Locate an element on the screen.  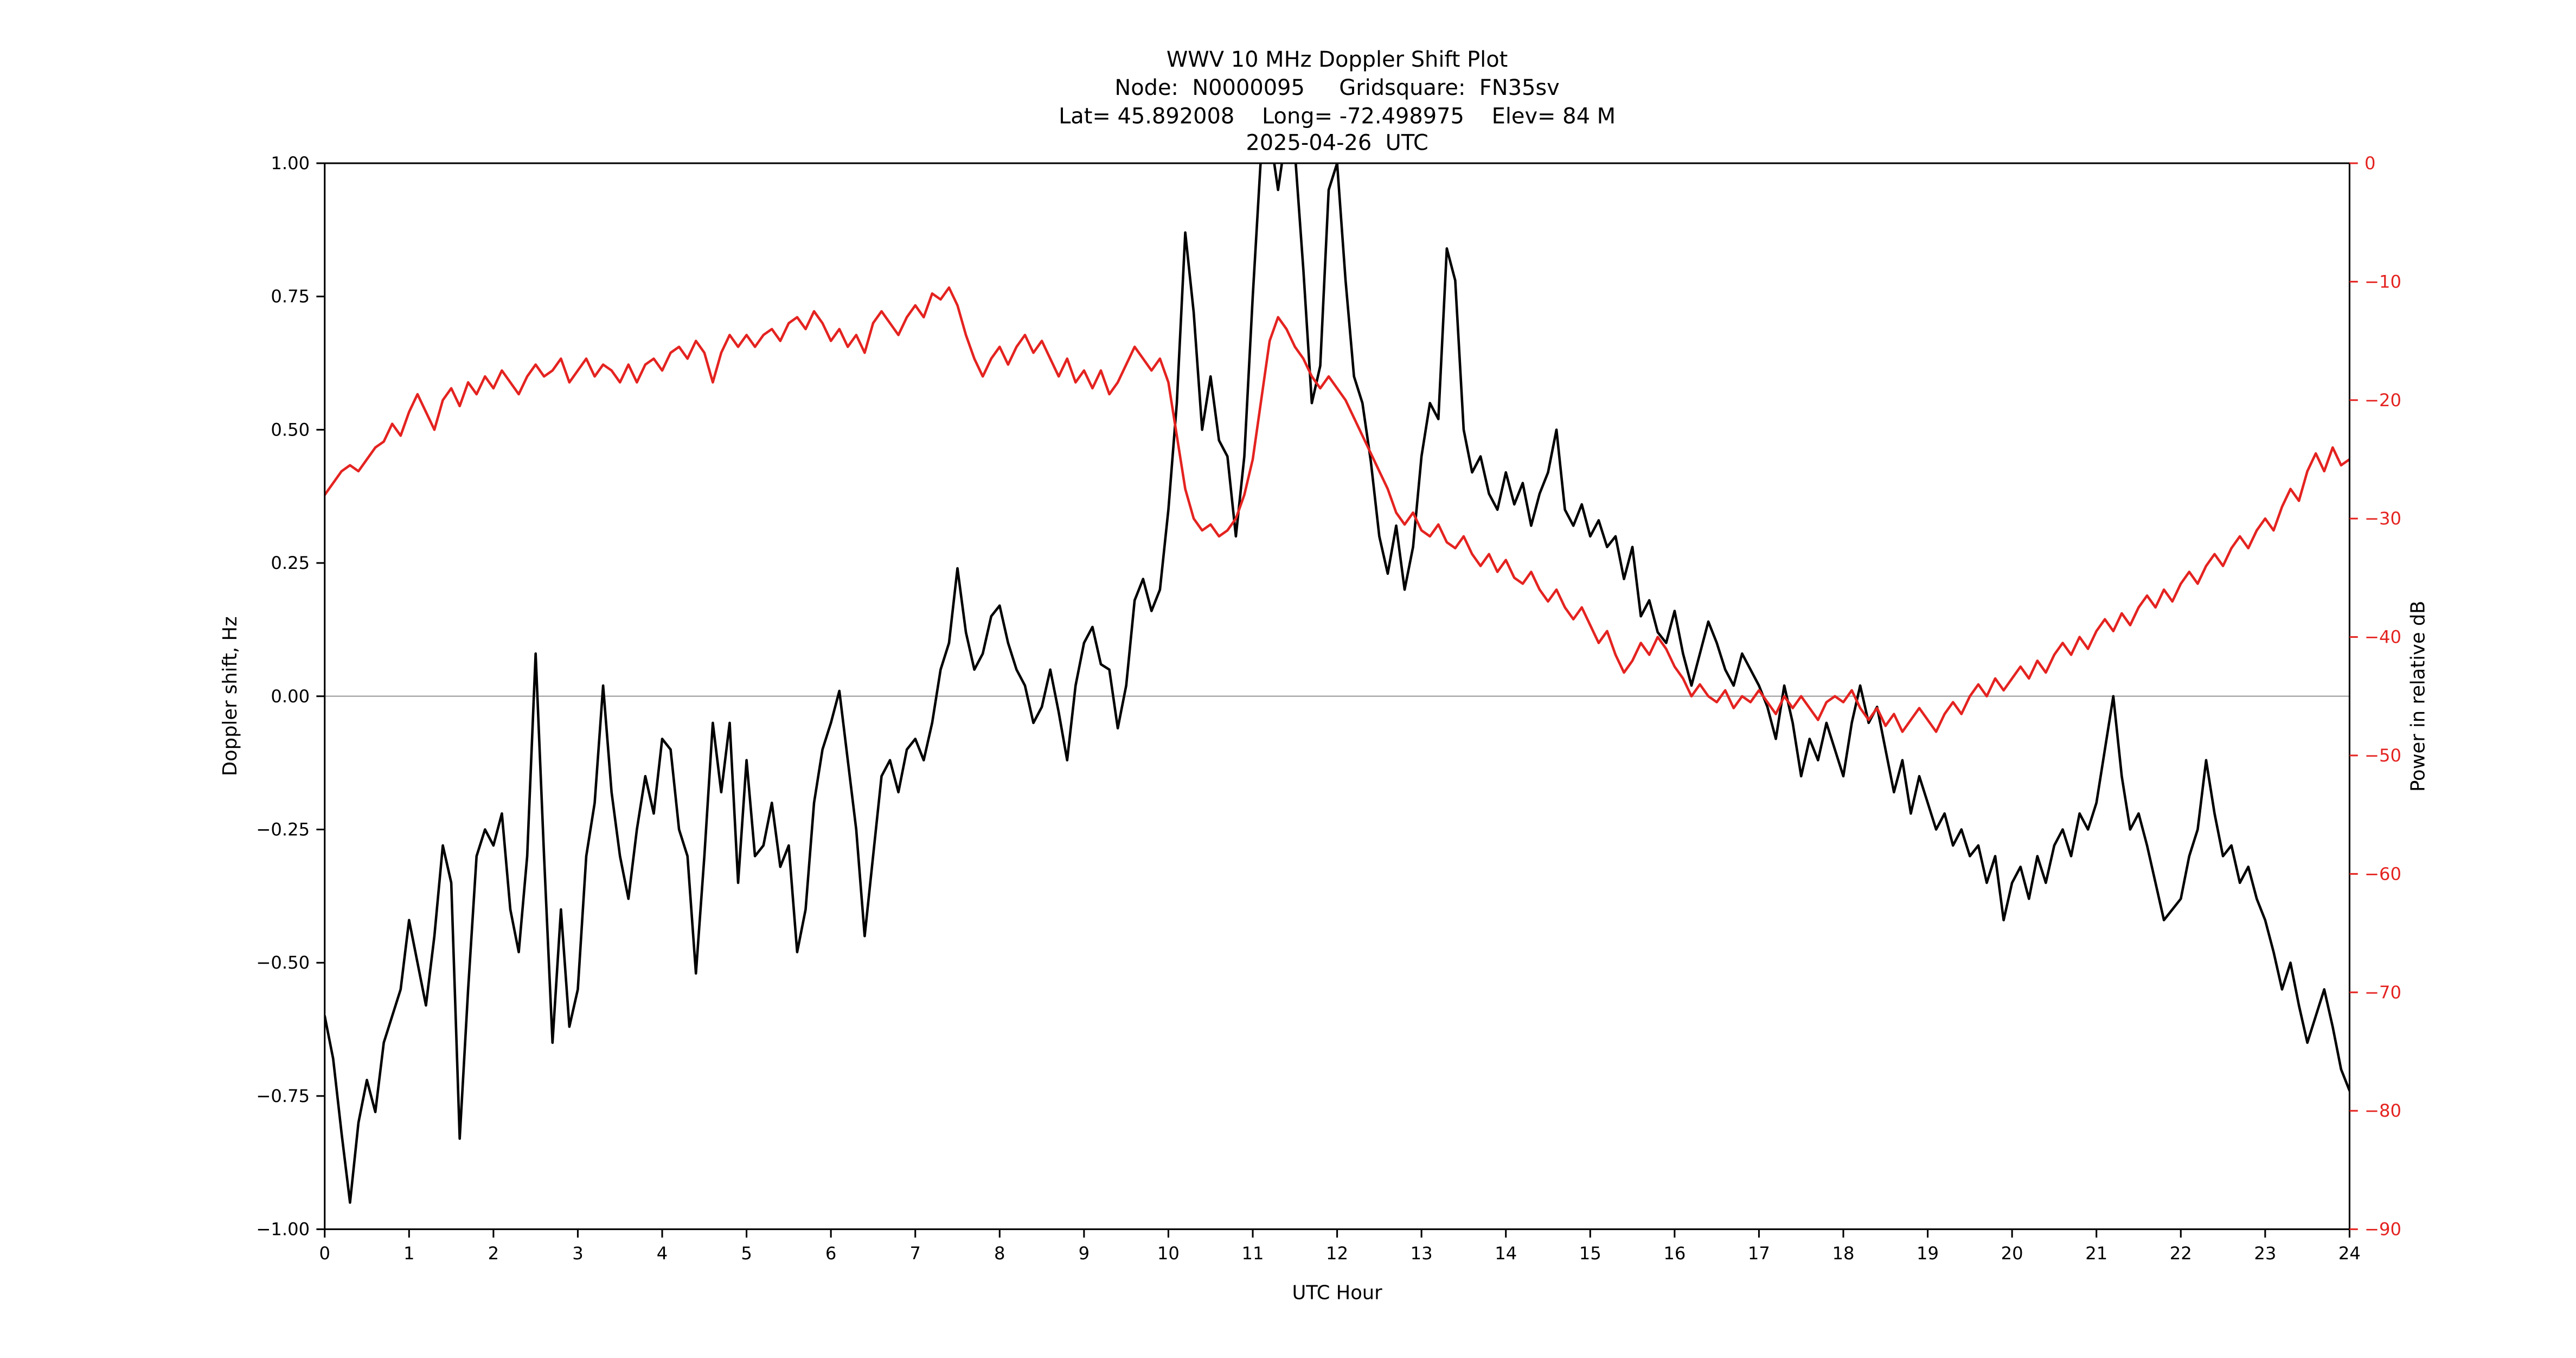
left-y-tick-label: −0.25 is located at coordinates (283, 829).